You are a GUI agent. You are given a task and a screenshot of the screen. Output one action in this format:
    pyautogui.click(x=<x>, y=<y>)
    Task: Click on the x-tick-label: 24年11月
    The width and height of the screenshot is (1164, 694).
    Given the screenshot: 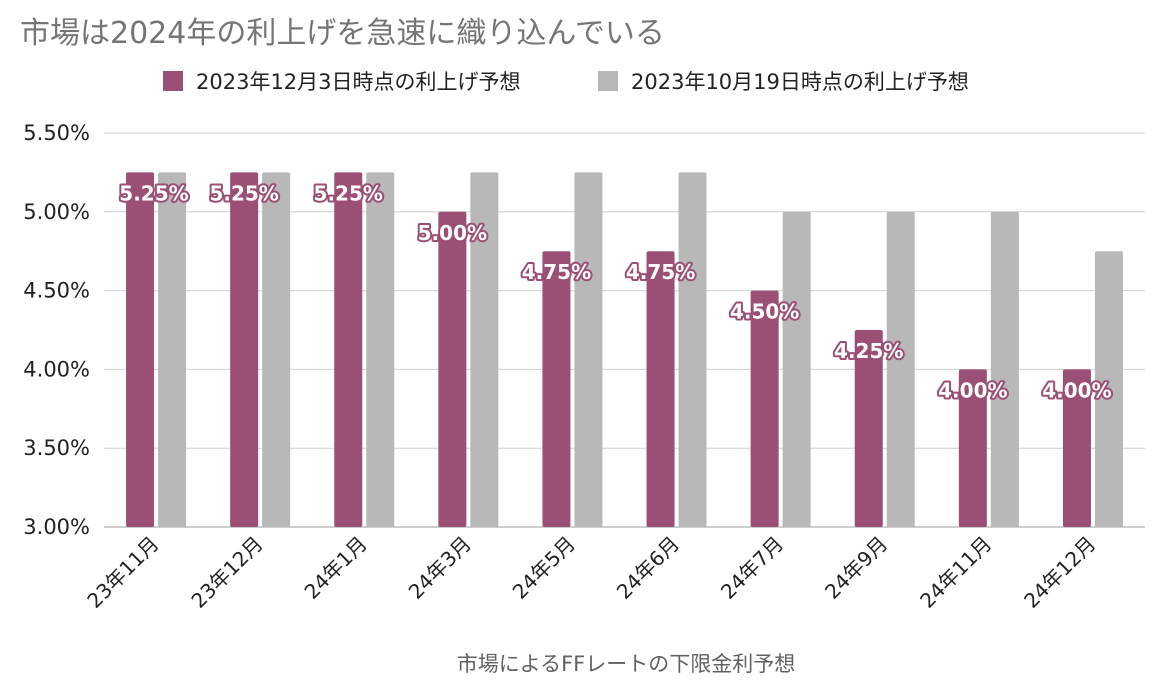 What is the action you would take?
    pyautogui.click(x=955, y=572)
    